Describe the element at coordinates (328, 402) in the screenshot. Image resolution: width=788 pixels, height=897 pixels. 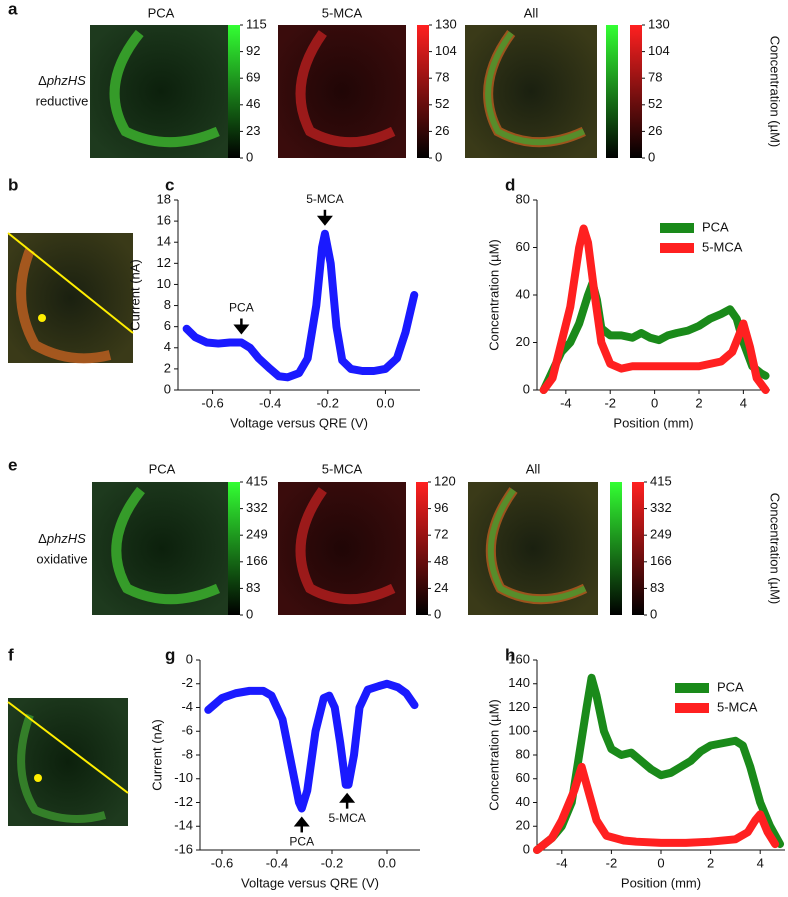
I see `x-tick-label: -0.2` at that location.